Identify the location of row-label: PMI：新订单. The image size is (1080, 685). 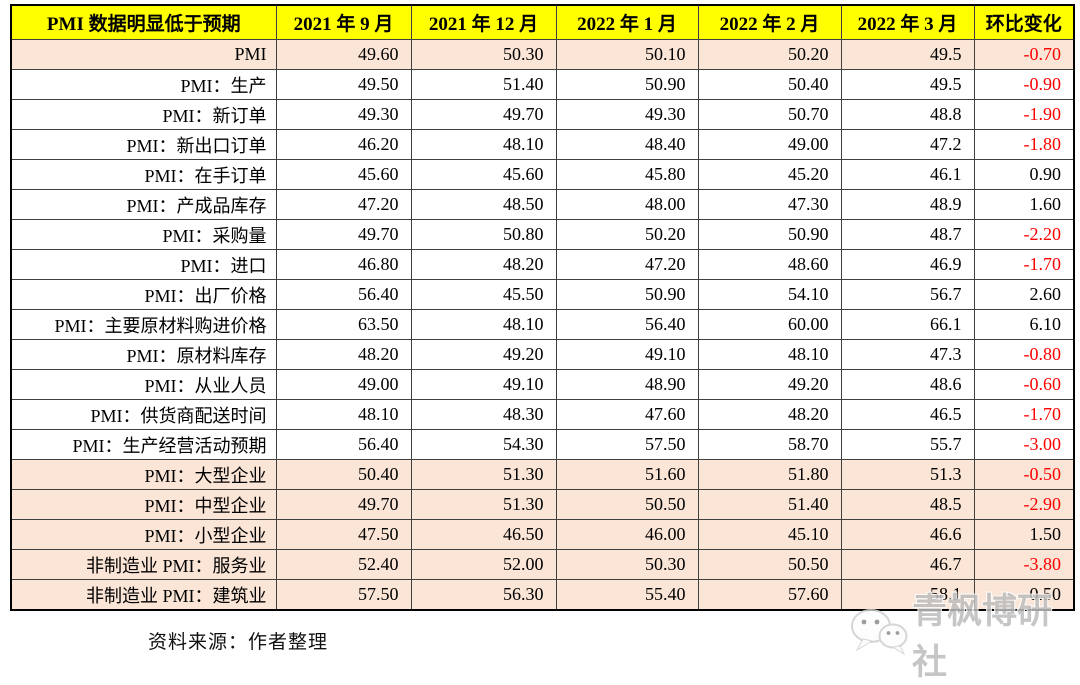
(143, 114).